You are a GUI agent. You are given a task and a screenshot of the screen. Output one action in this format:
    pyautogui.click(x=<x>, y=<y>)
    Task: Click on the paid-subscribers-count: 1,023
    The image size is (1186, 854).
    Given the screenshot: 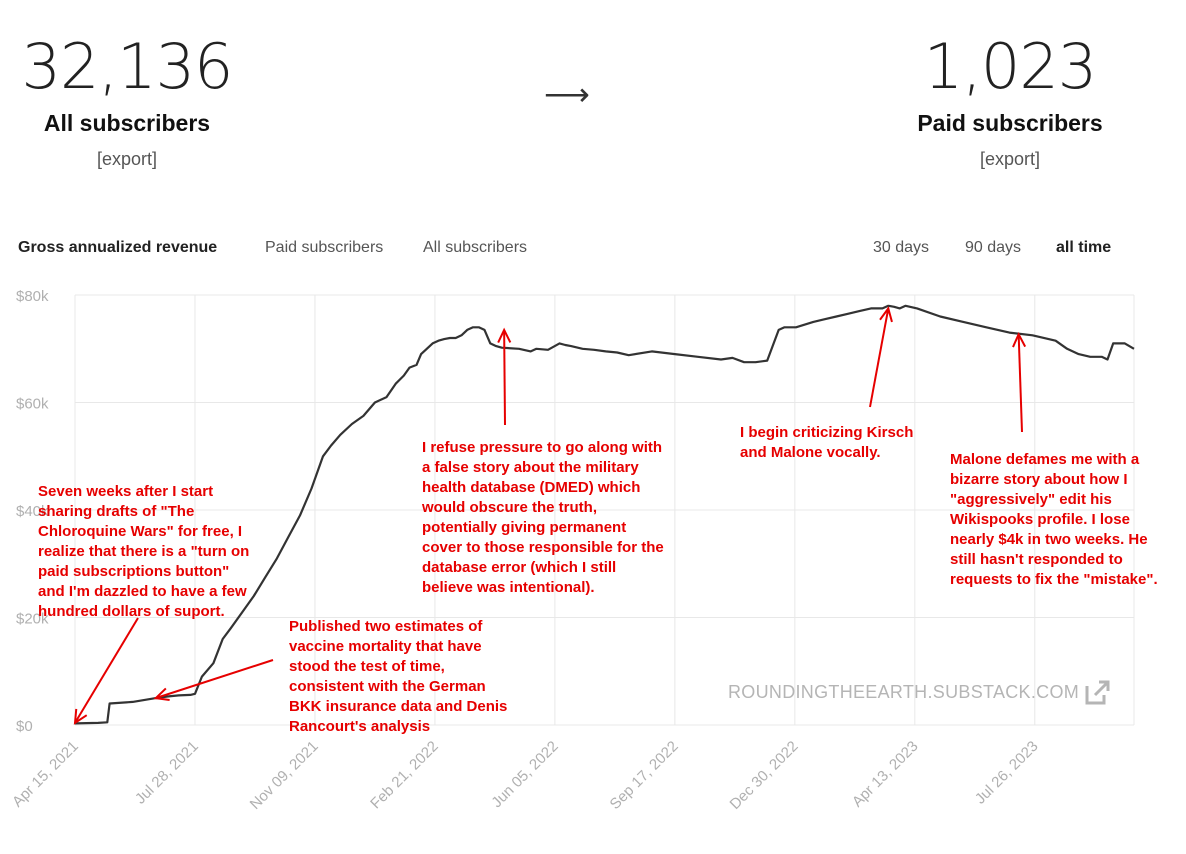 What is the action you would take?
    pyautogui.click(x=1010, y=66)
    